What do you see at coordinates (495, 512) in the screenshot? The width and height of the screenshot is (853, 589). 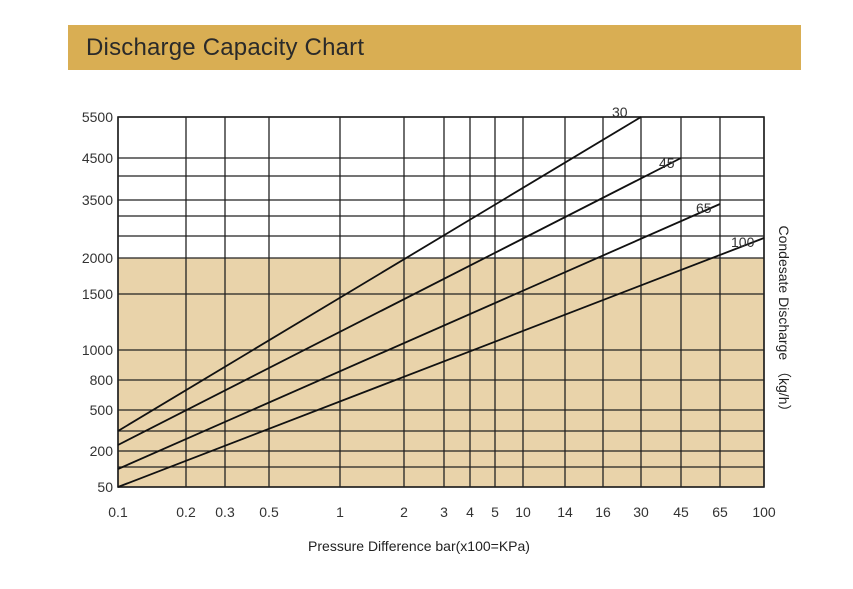 I see `x-tick-label: 5` at bounding box center [495, 512].